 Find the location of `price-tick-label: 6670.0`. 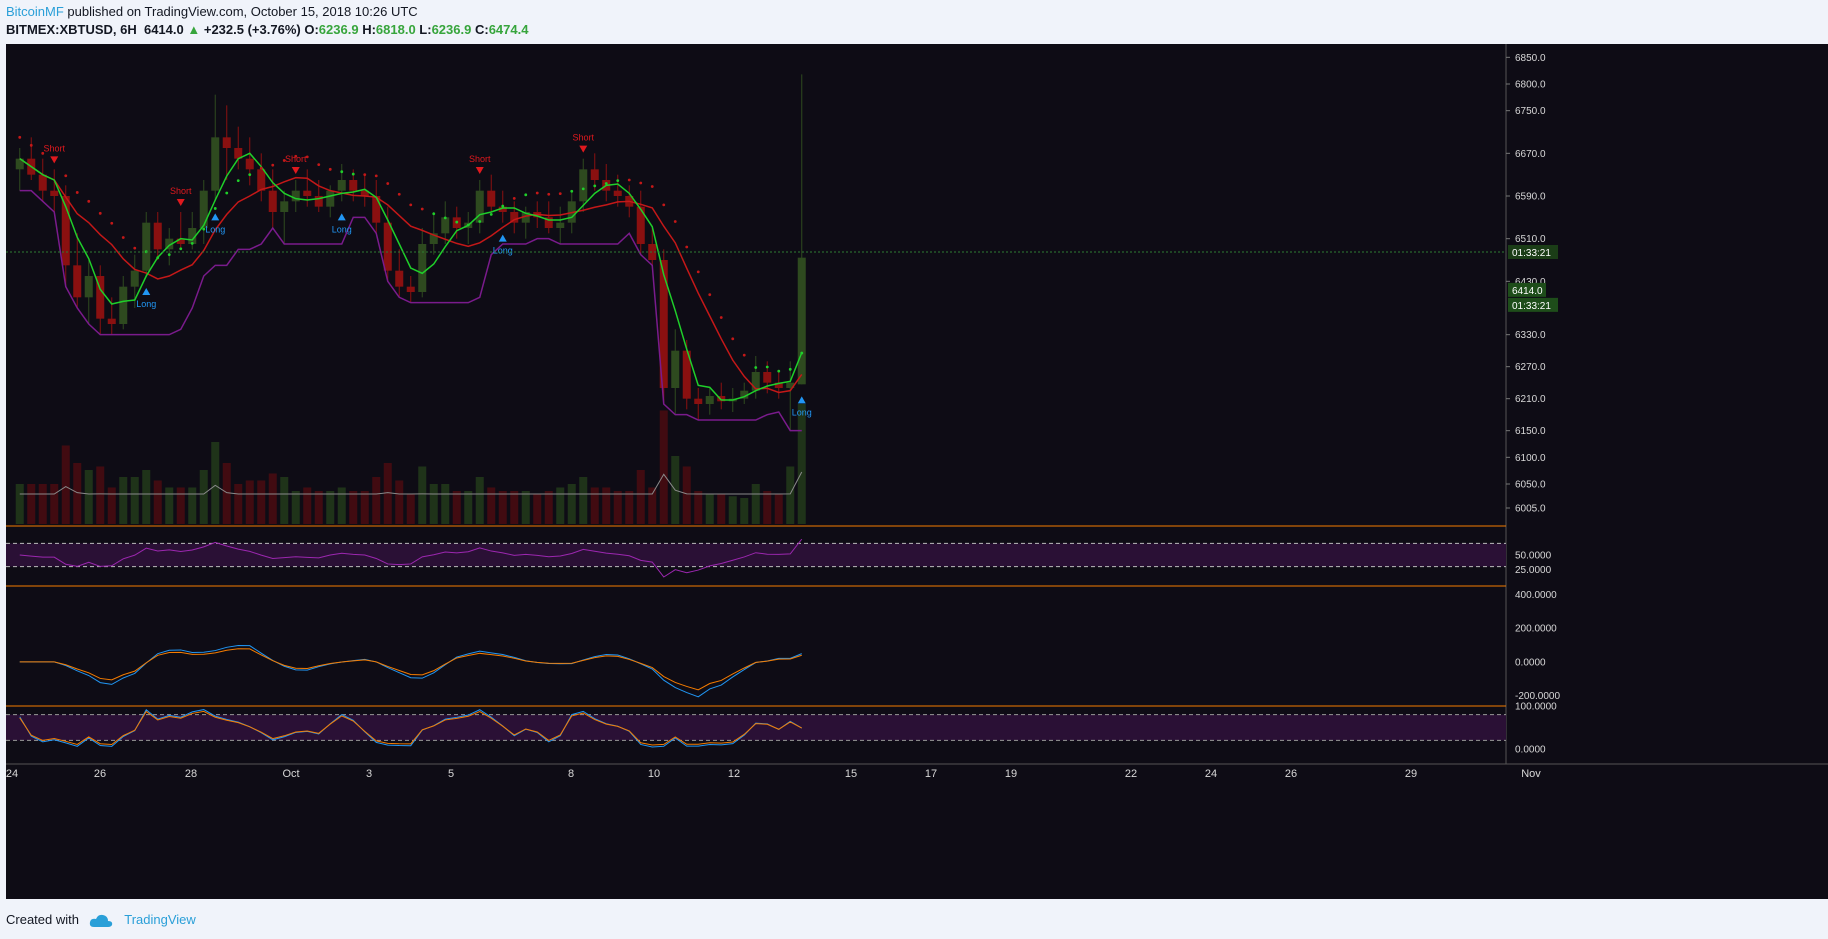

price-tick-label: 6670.0 is located at coordinates (1530, 154).